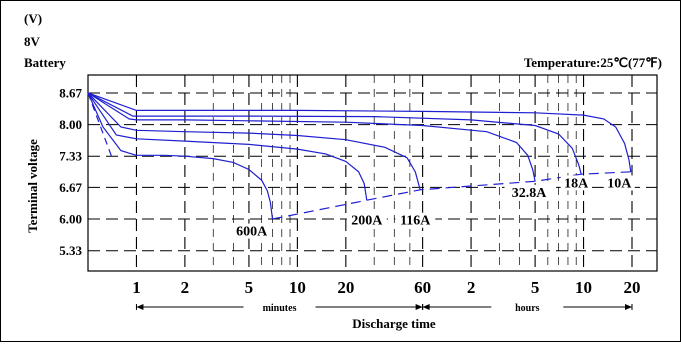 The width and height of the screenshot is (681, 347). I want to click on series-labels: 600A 200A 116A 32.8A 18A 10A, so click(433, 207).